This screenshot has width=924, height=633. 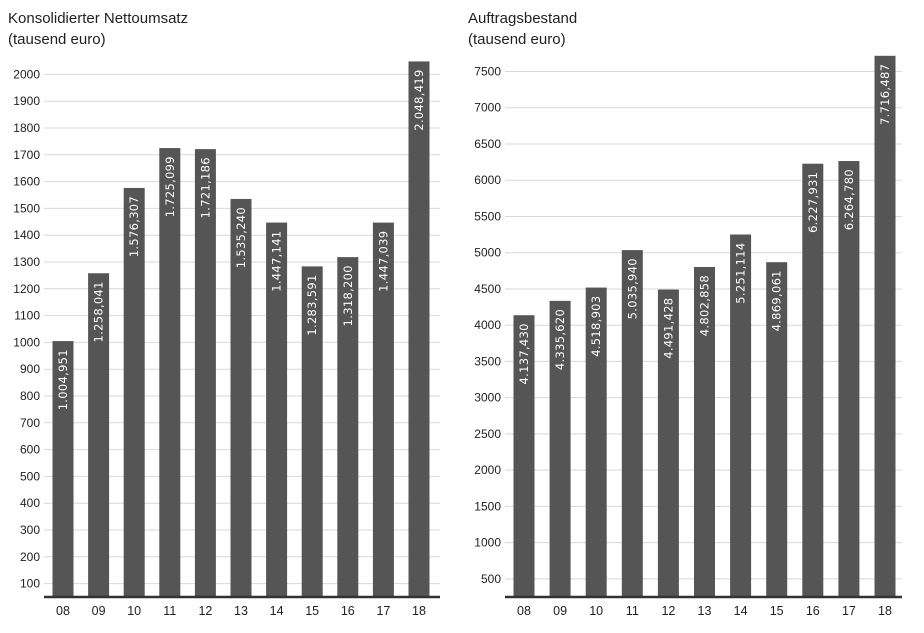 I want to click on chart1-data-label: 1.576,307, so click(x=134, y=226).